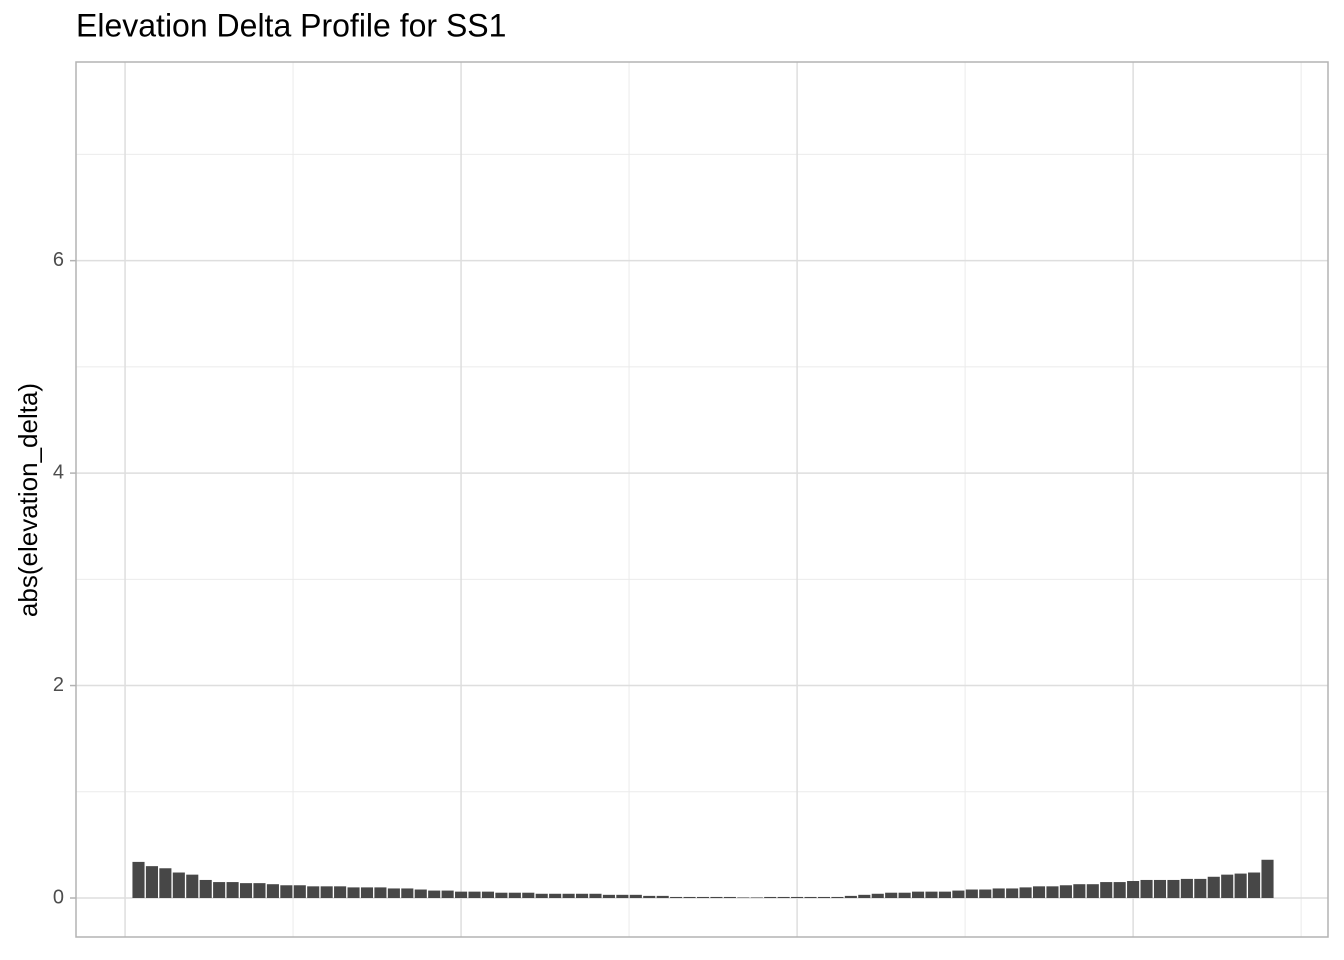 The width and height of the screenshot is (1344, 960). What do you see at coordinates (58, 685) in the screenshot?
I see `y-tick-label: 2` at bounding box center [58, 685].